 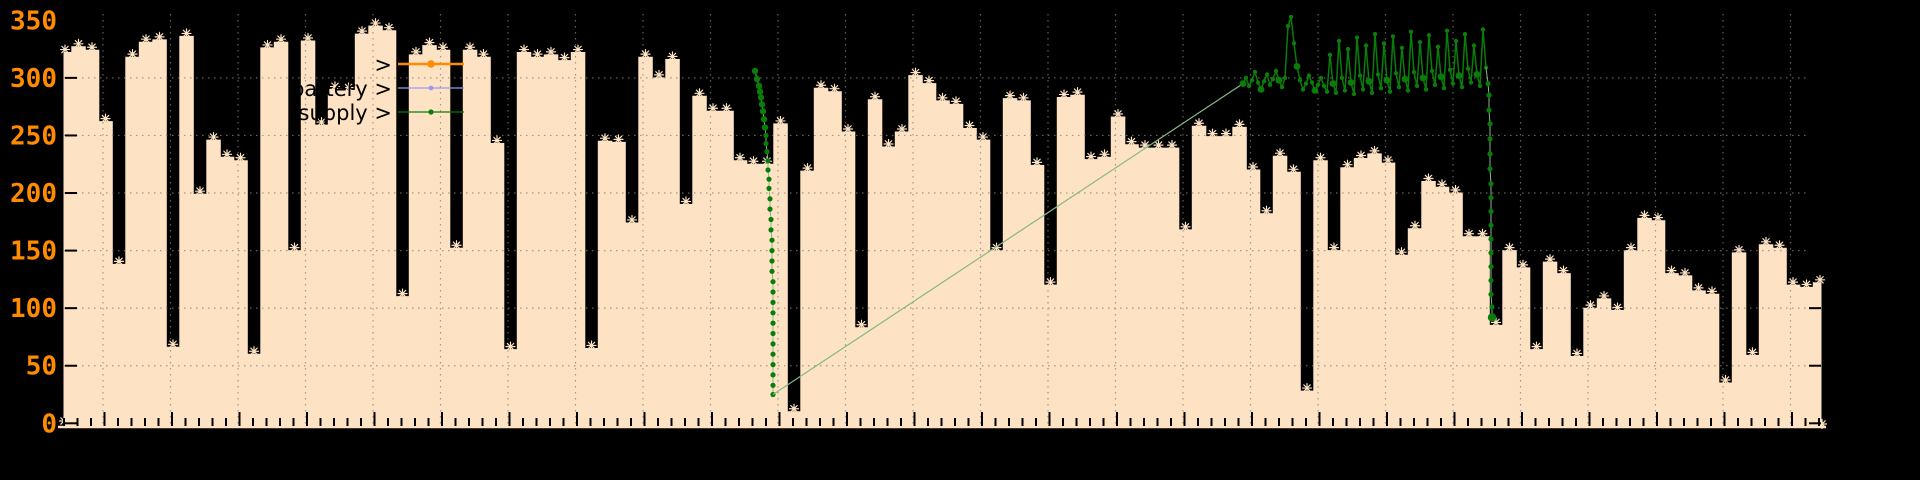 What do you see at coordinates (33, 136) in the screenshot?
I see `y-axis-tick-label: 250` at bounding box center [33, 136].